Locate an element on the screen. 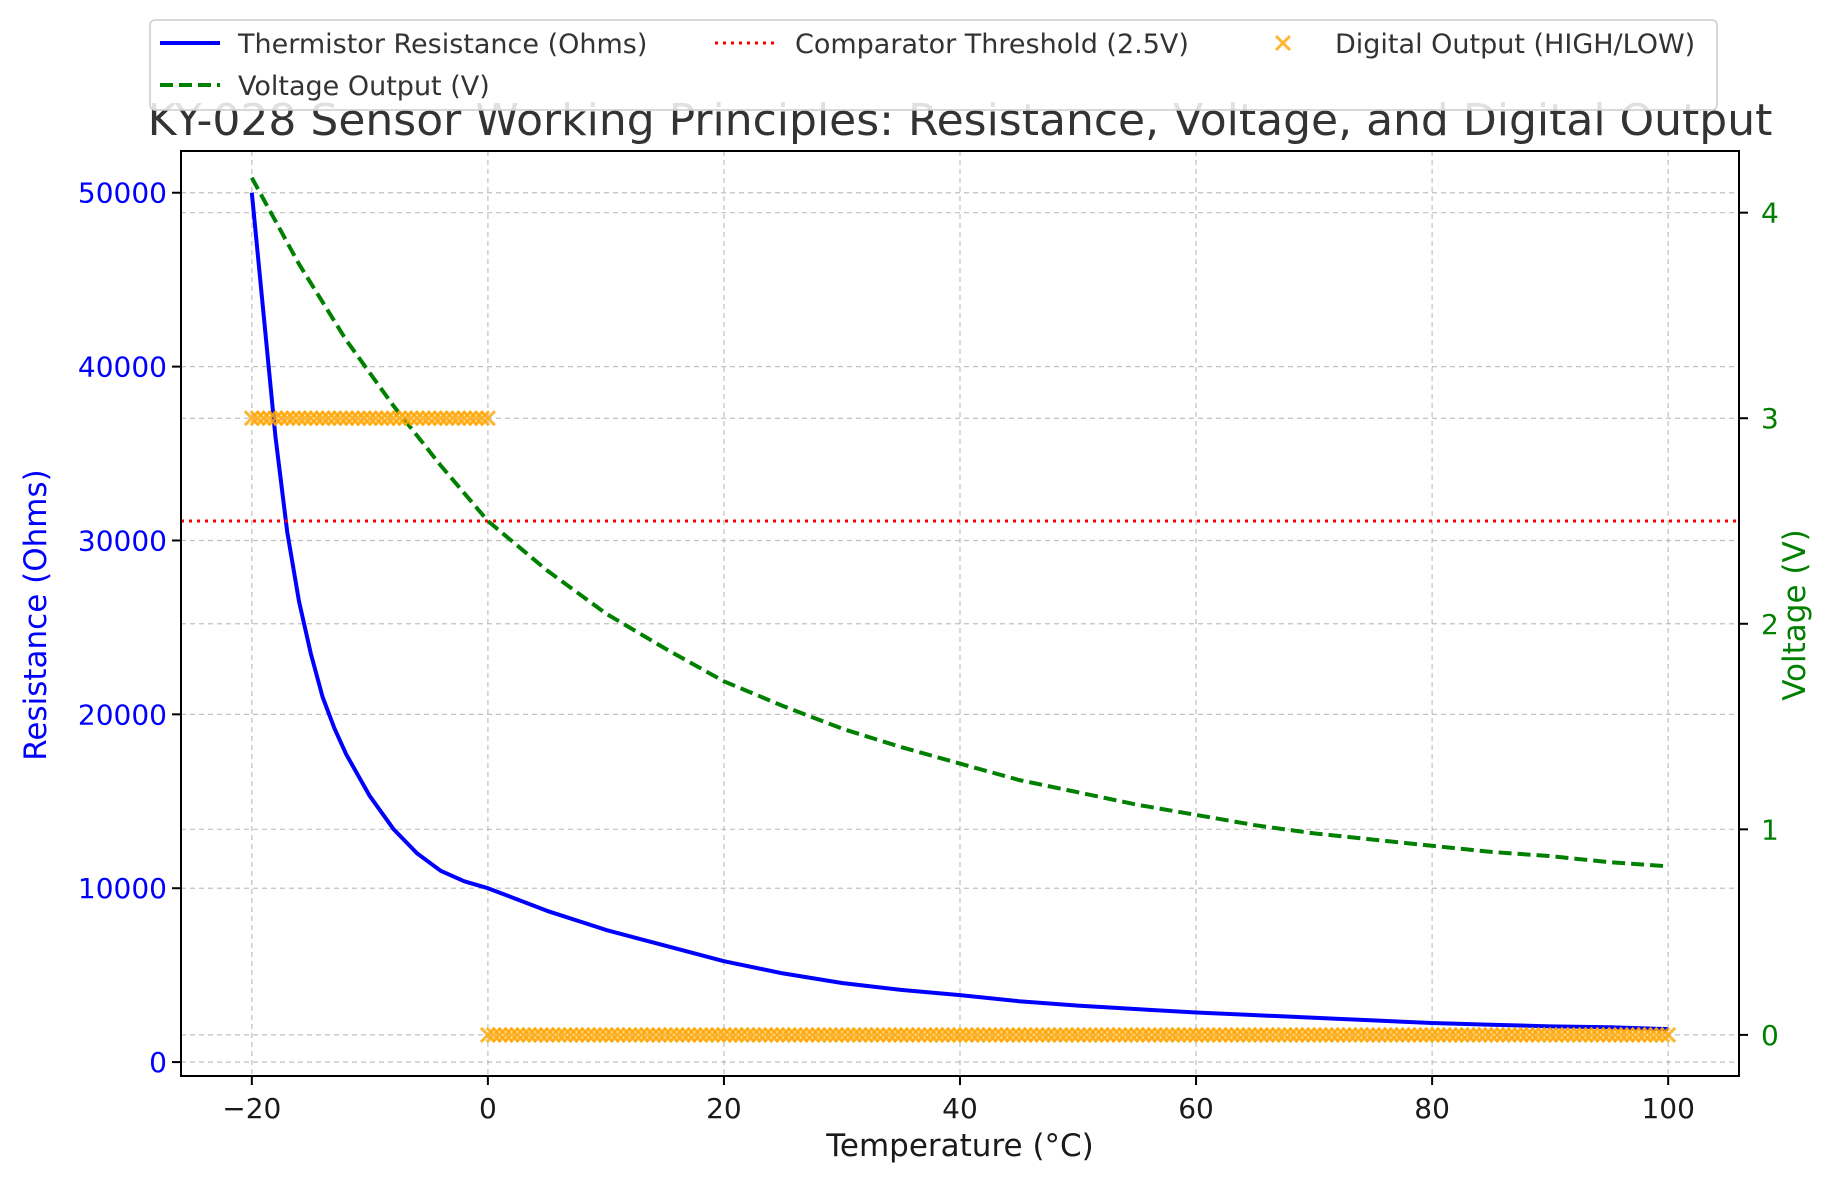 Image resolution: width=1825 pixels, height=1180 pixels. legend-label-digital: Digital Output (HIGH/LOW) is located at coordinates (1515, 44).